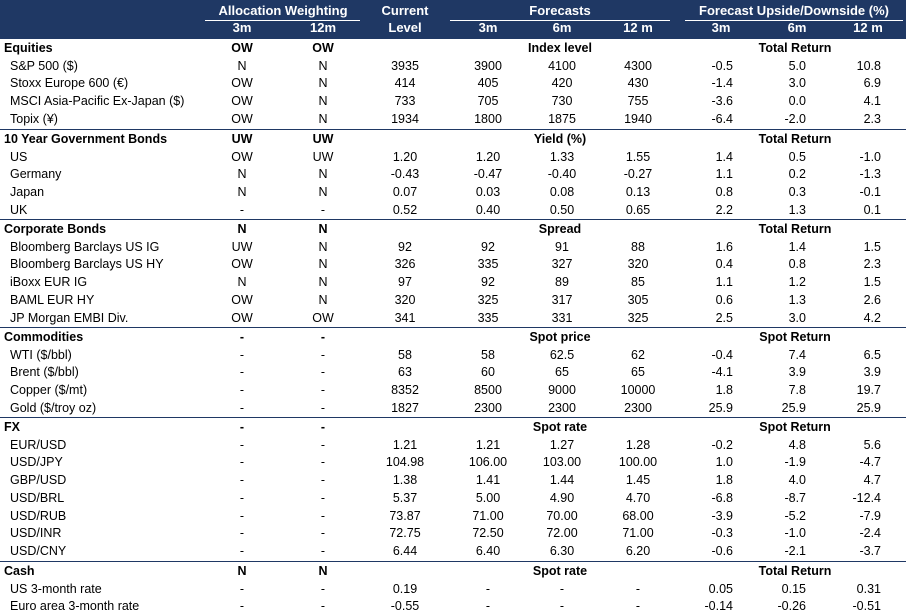  I want to click on alloc-3m-cell: UW, so click(242, 246).